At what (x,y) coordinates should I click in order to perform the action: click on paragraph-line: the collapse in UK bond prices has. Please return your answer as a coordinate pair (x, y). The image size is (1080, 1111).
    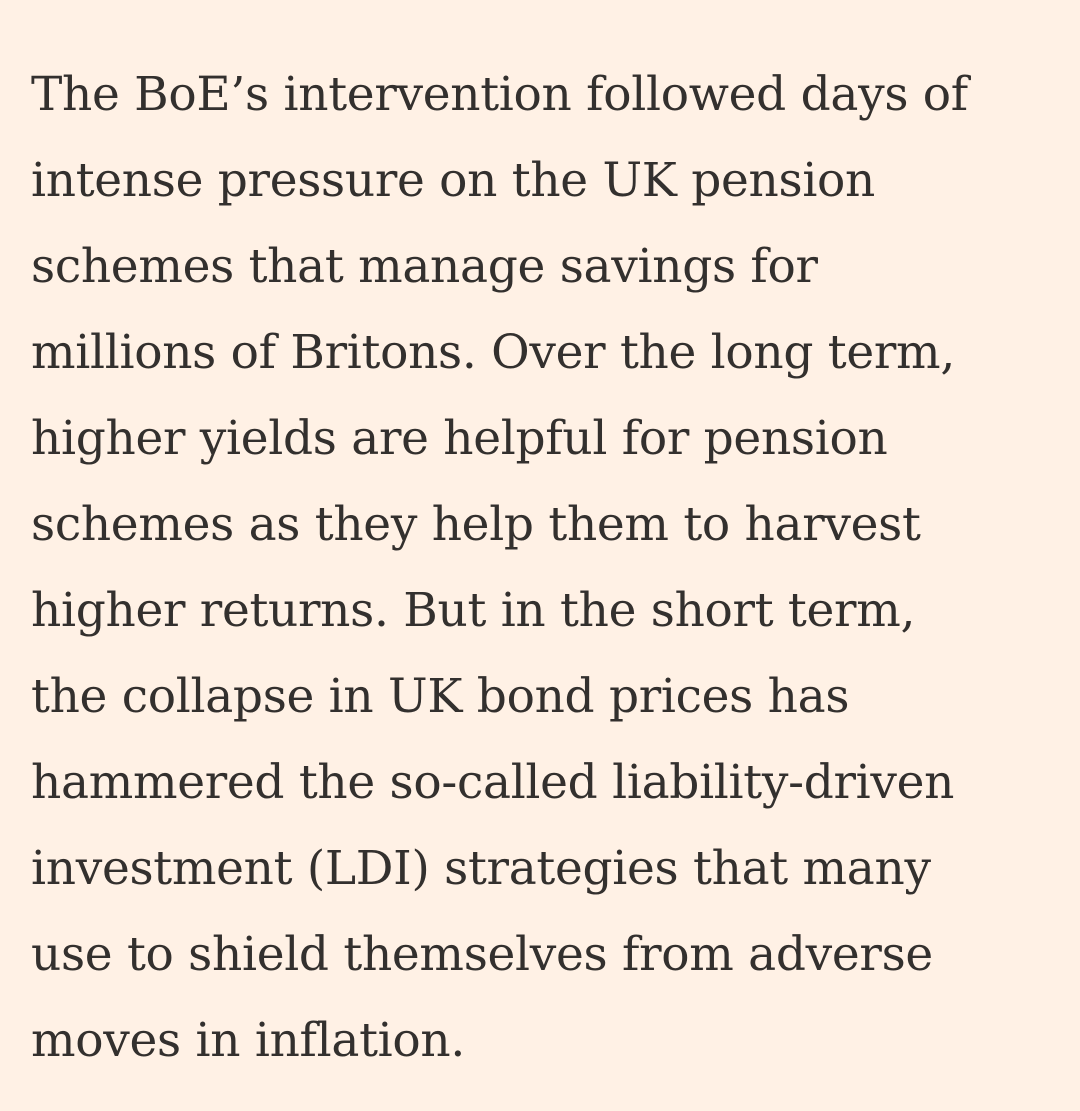
    Looking at the image, I should click on (440, 696).